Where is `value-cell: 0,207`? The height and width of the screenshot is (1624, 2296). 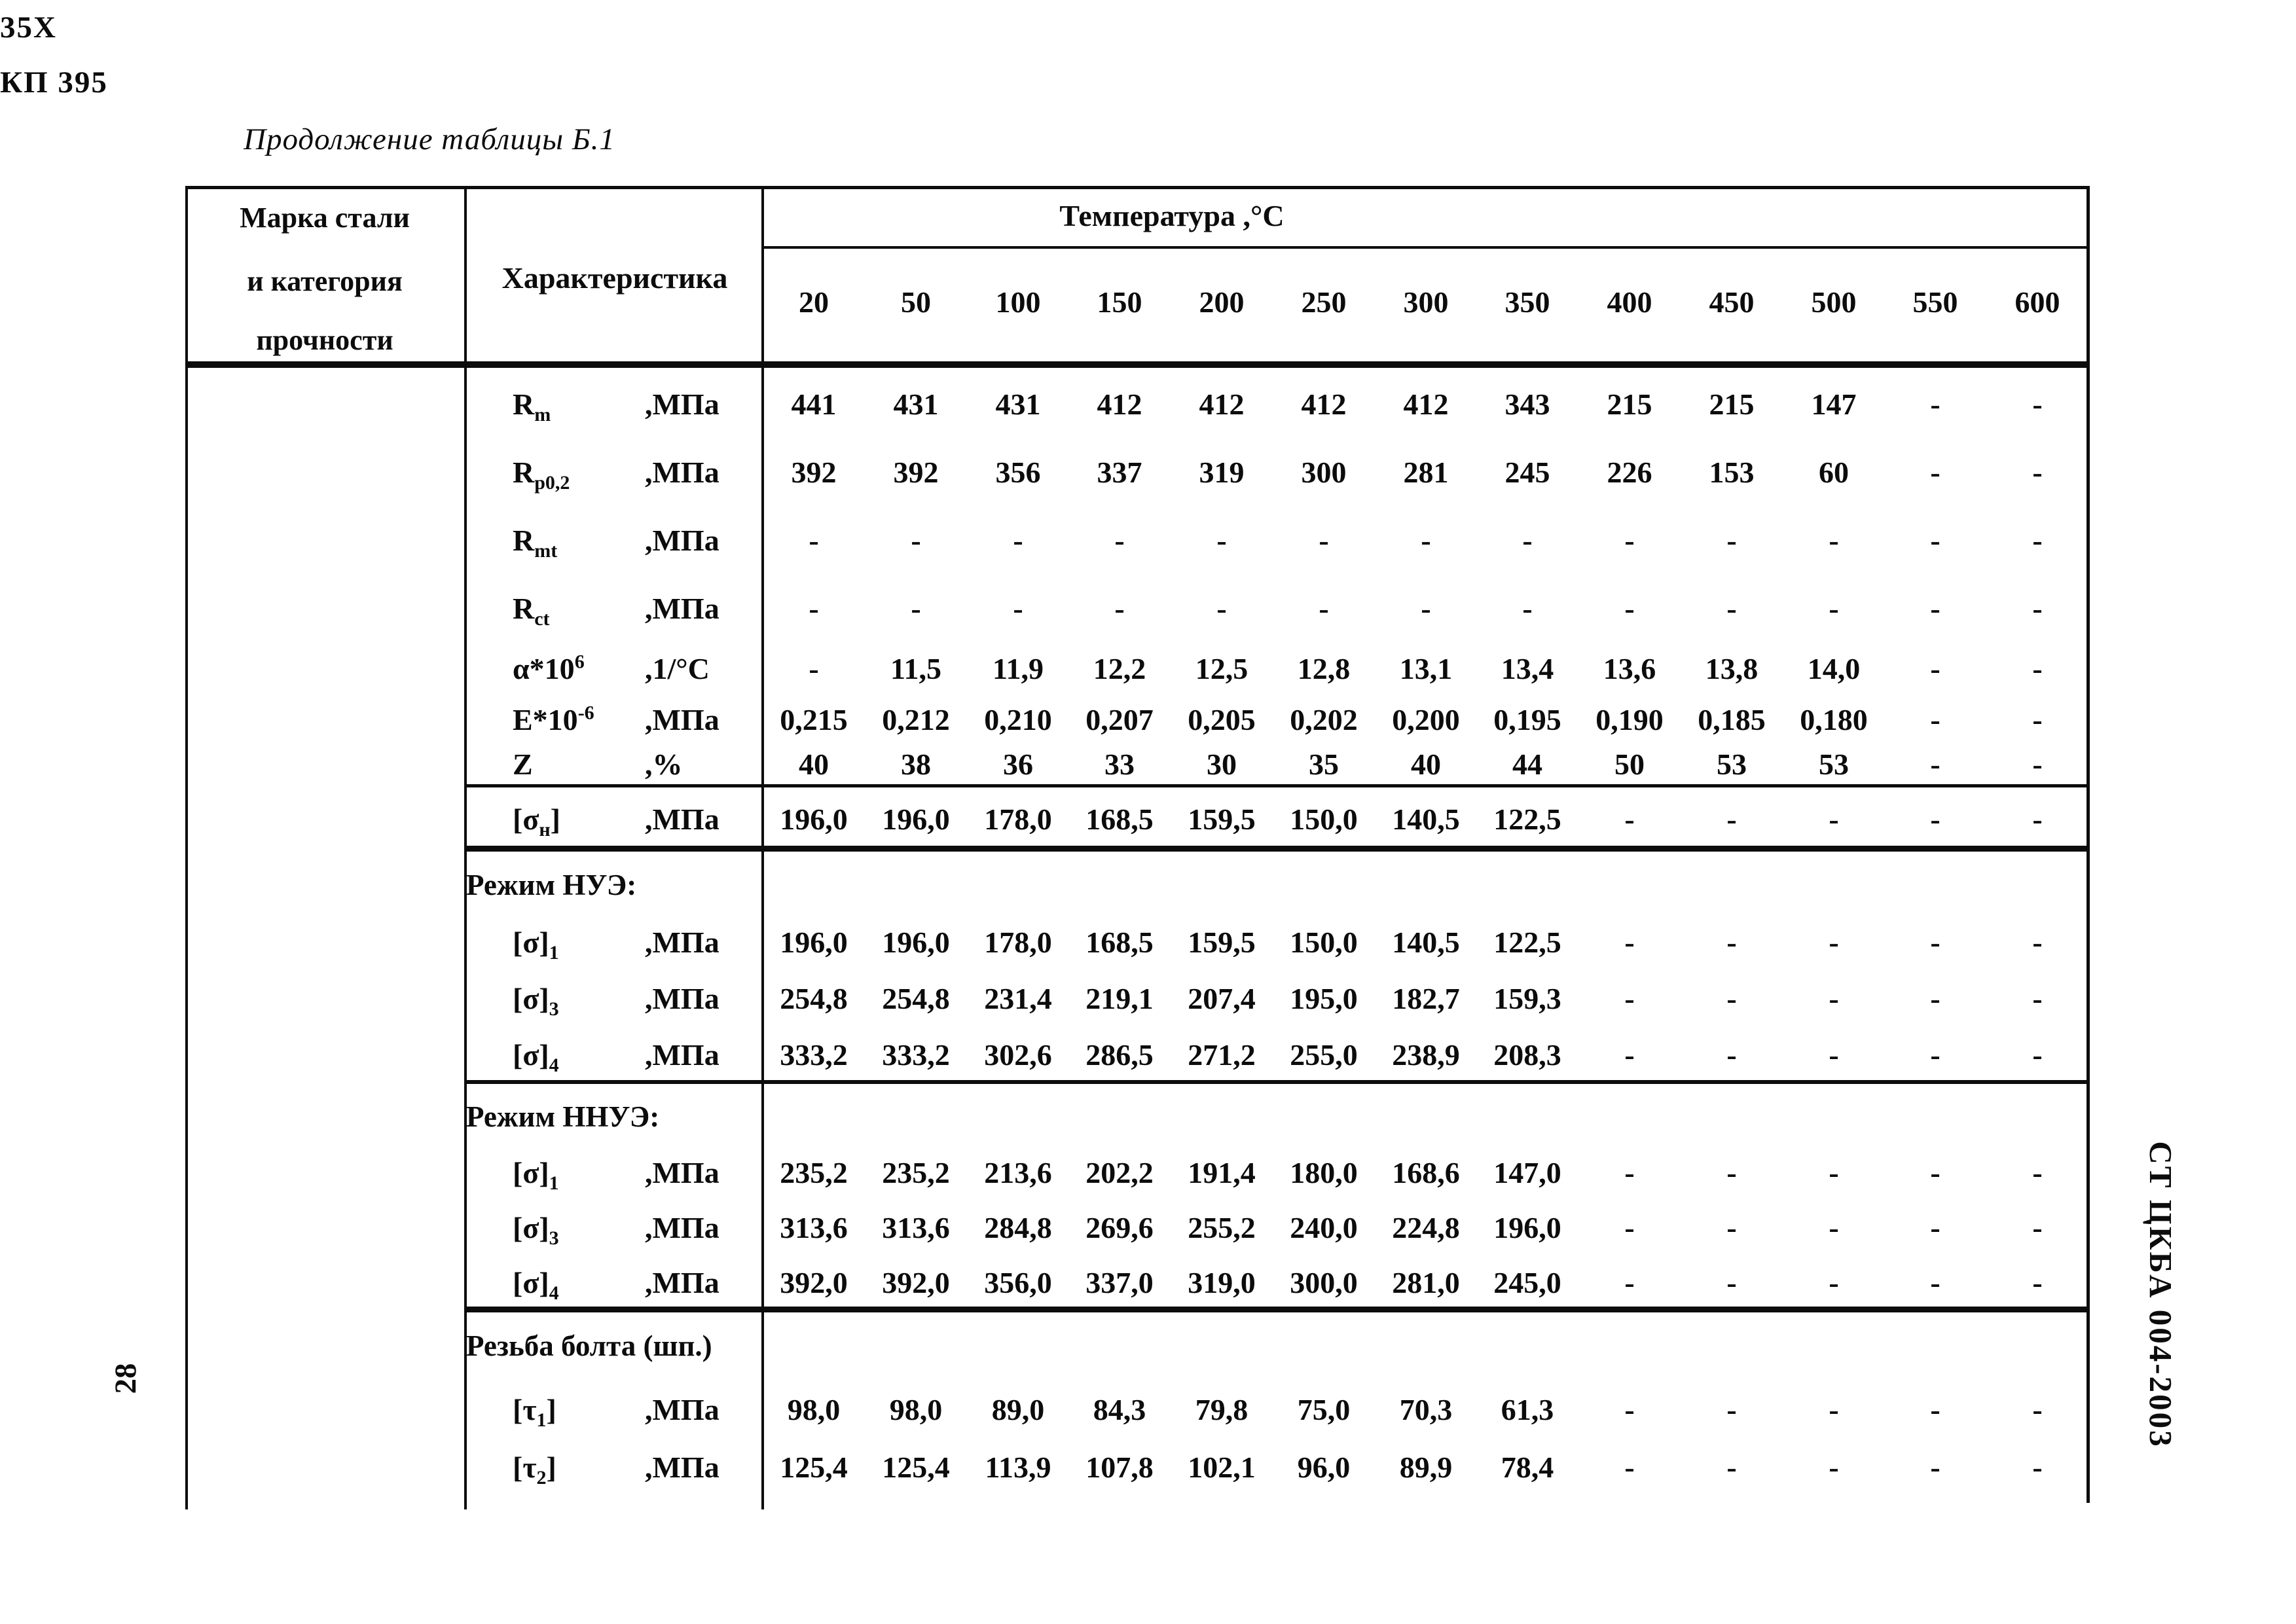 value-cell: 0,207 is located at coordinates (1119, 719).